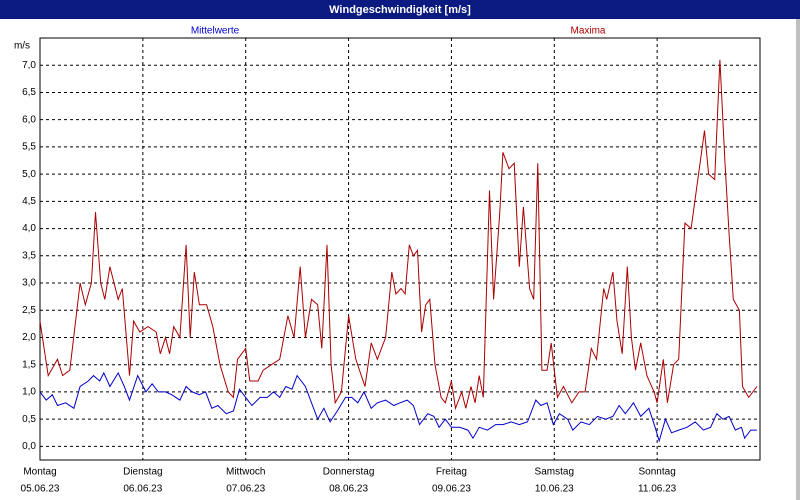 The width and height of the screenshot is (800, 500). What do you see at coordinates (40, 489) in the screenshot?
I see `x-tick-date: 05.06.23` at bounding box center [40, 489].